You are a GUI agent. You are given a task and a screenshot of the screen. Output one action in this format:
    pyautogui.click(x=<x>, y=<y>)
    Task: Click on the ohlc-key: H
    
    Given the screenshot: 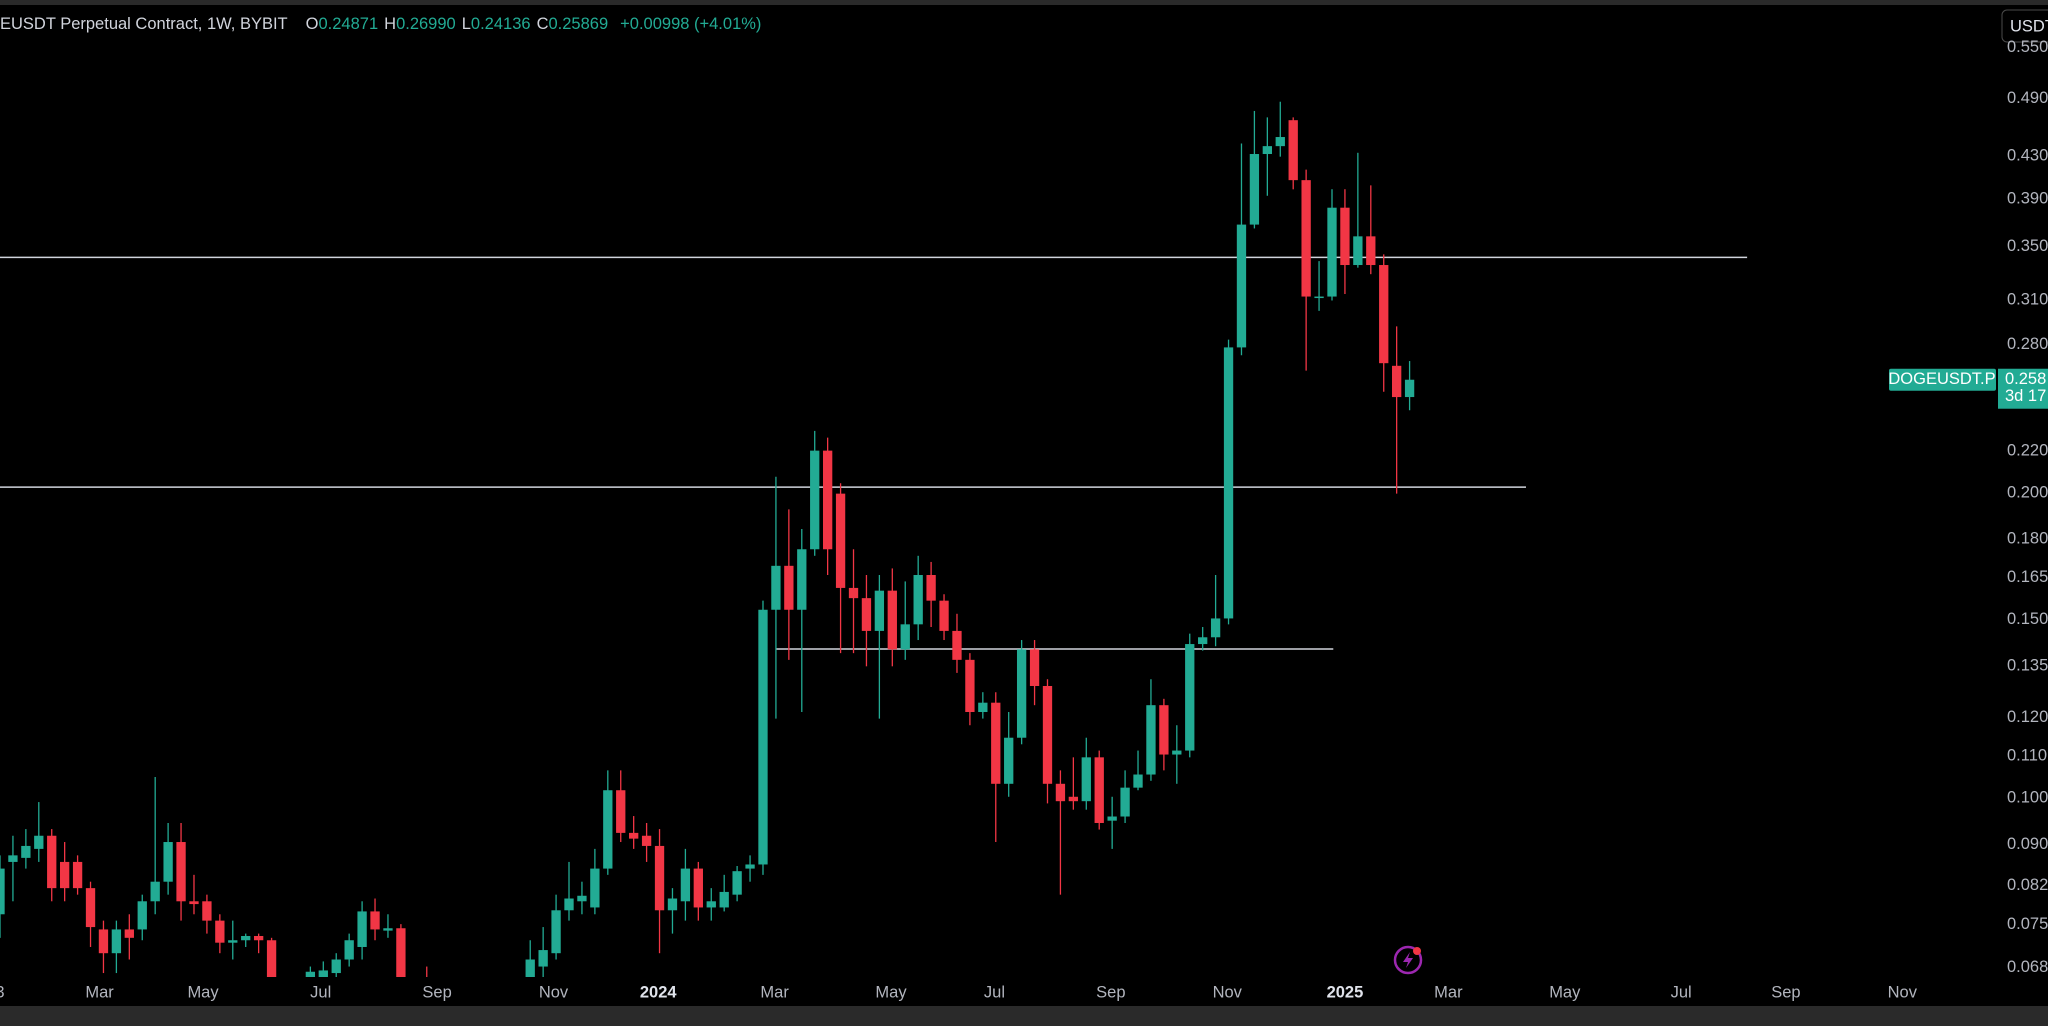 What is the action you would take?
    pyautogui.click(x=390, y=24)
    